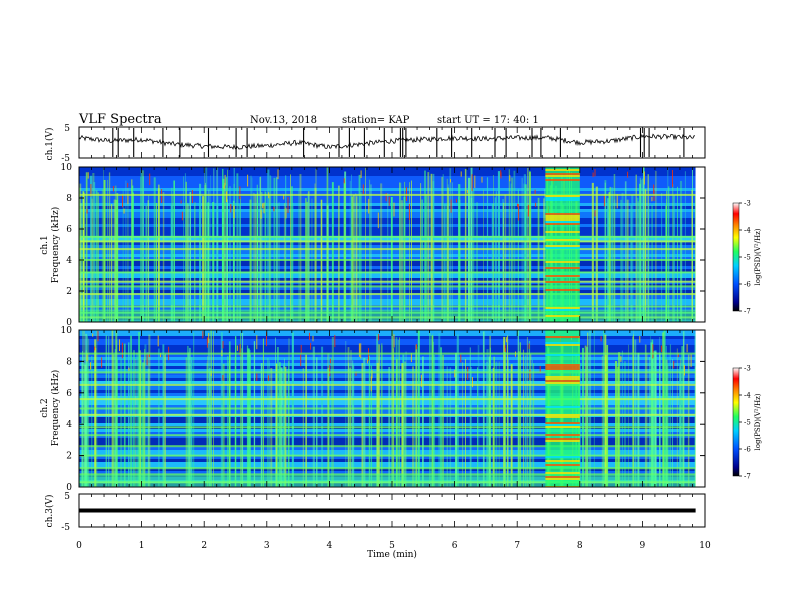 This screenshot has width=792, height=612. Describe the element at coordinates (69, 488) in the screenshot. I see `ytick-label: 0` at that location.